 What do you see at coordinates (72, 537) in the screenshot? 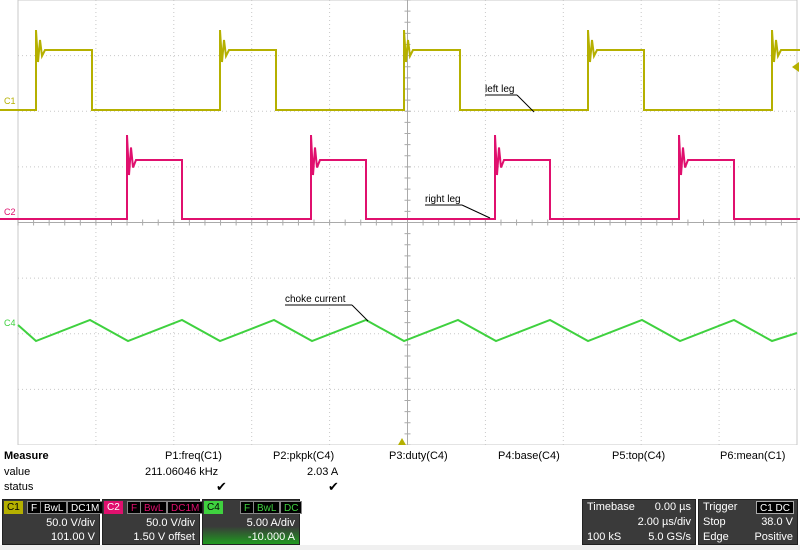
I see `channel-c1-offset: 101.00 V` at bounding box center [72, 537].